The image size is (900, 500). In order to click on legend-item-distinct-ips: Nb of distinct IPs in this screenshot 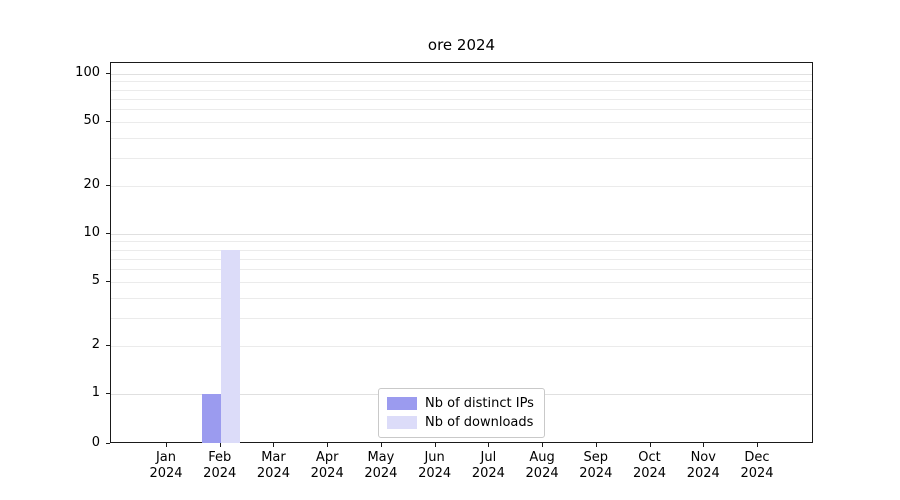, I will do `click(460, 403)`.